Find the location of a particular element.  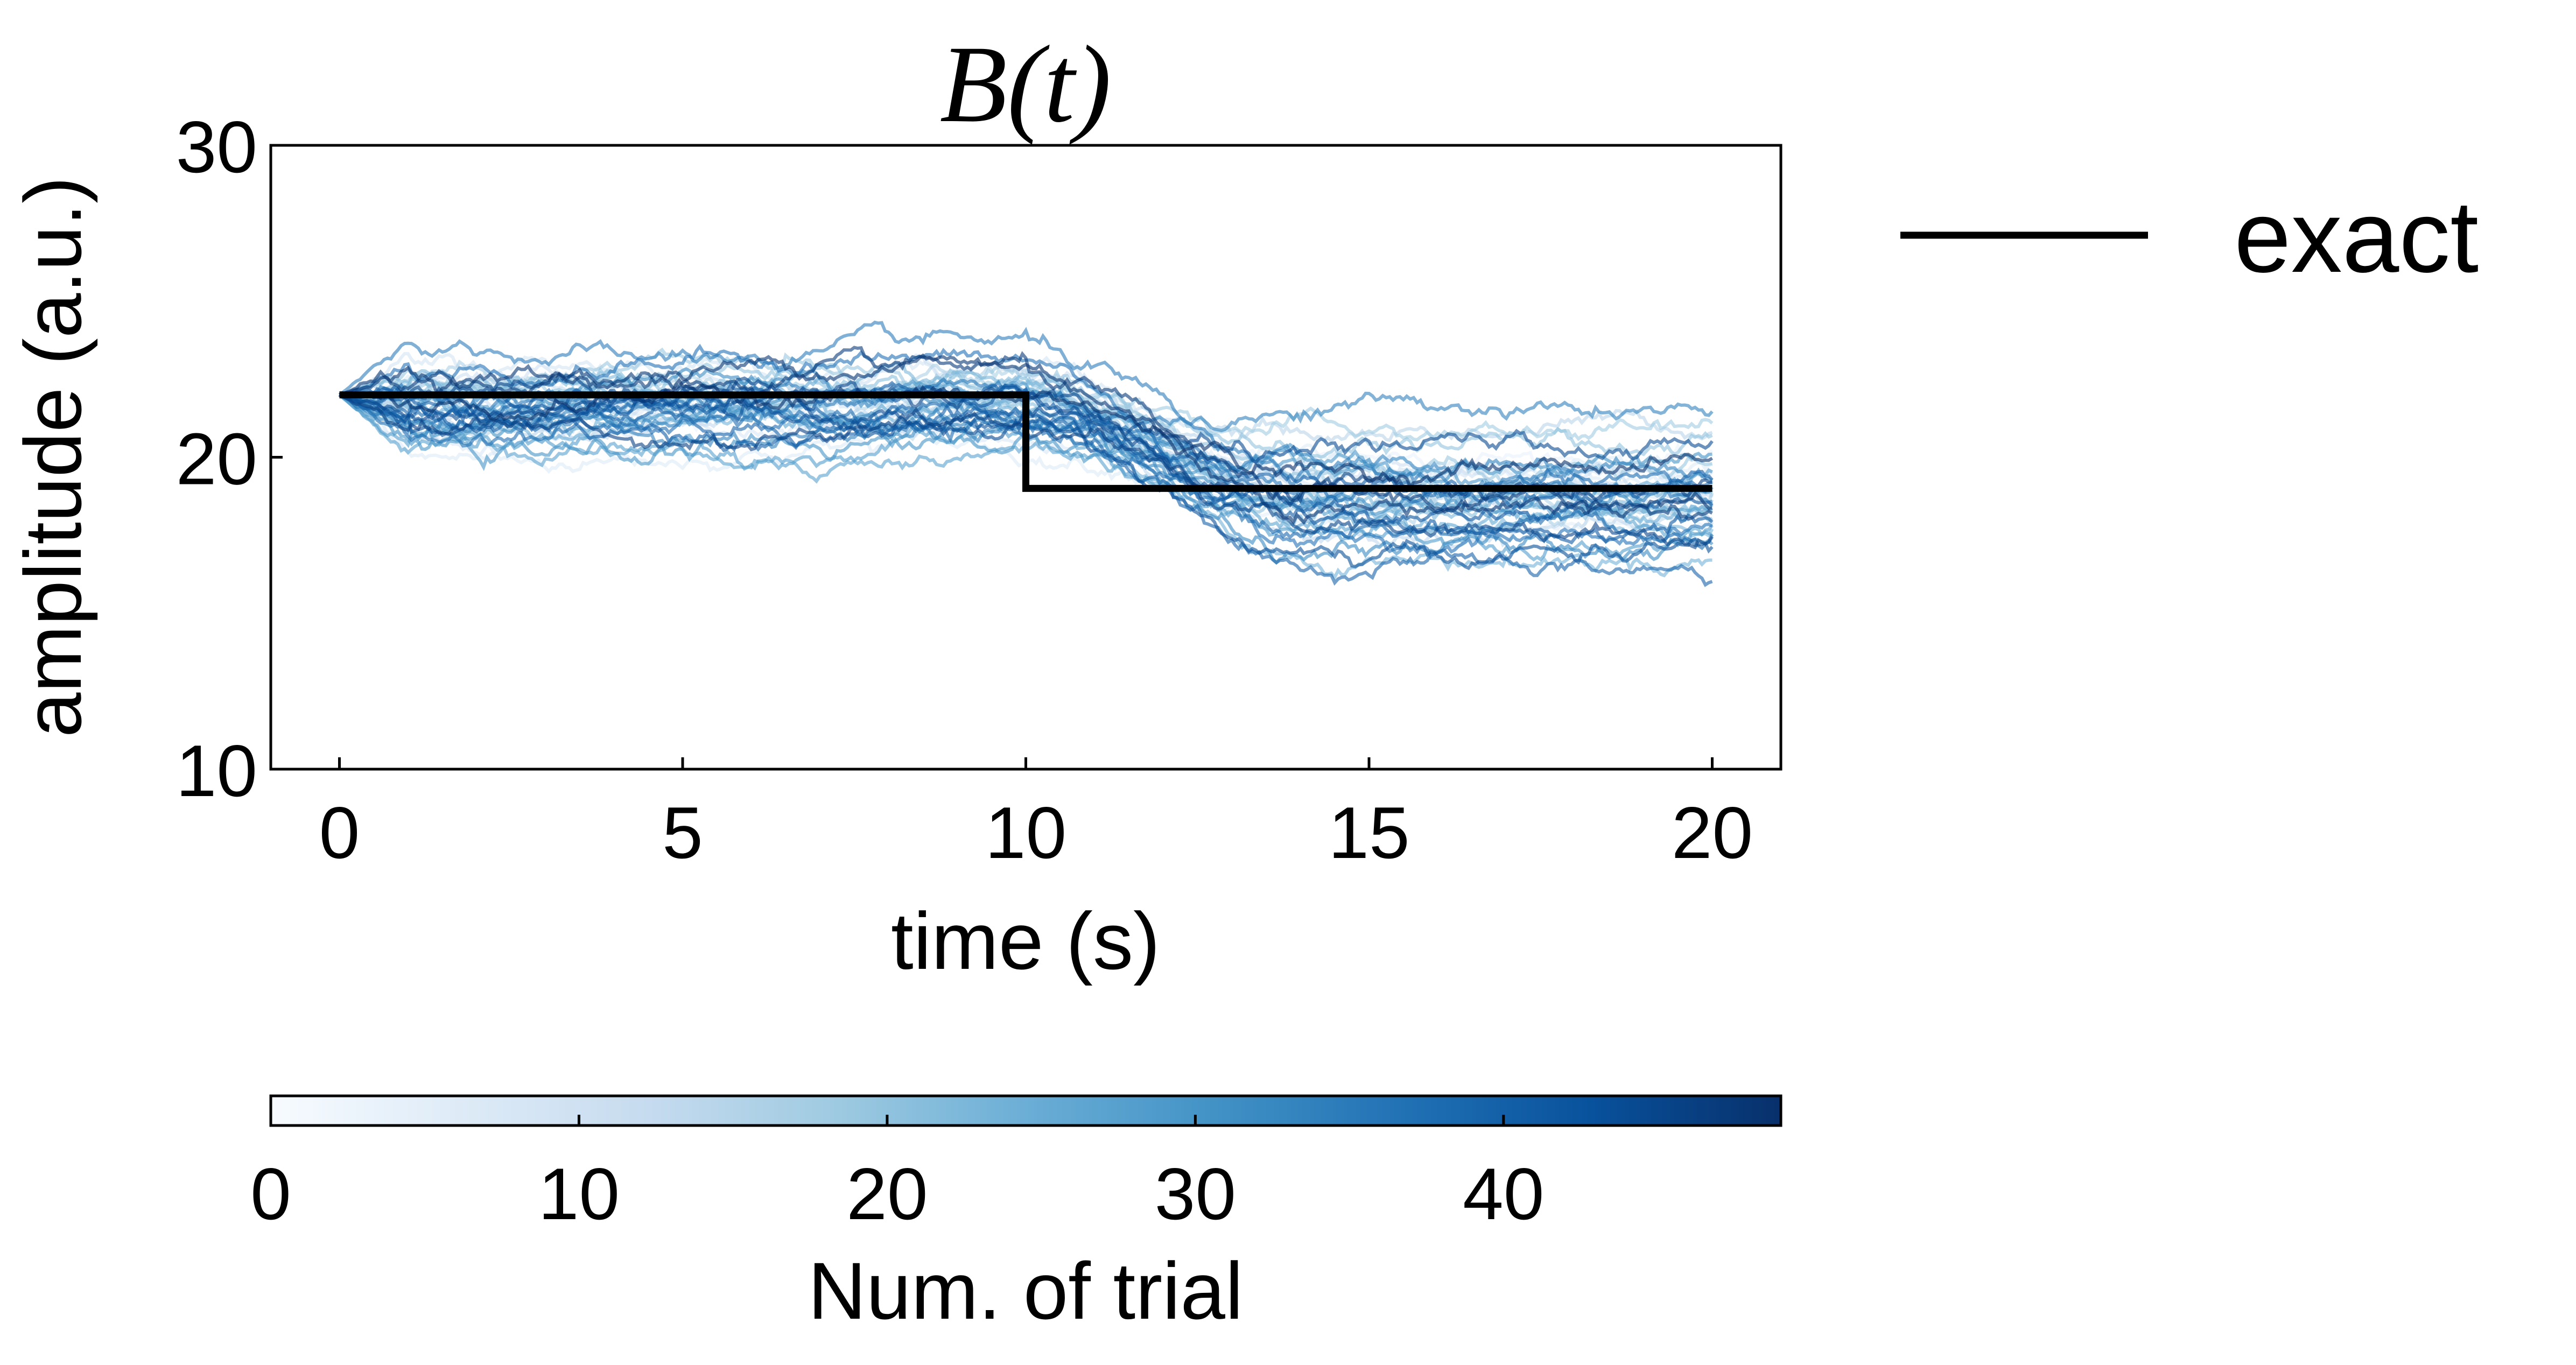

legend-label-exact: exact is located at coordinates (2356, 237).